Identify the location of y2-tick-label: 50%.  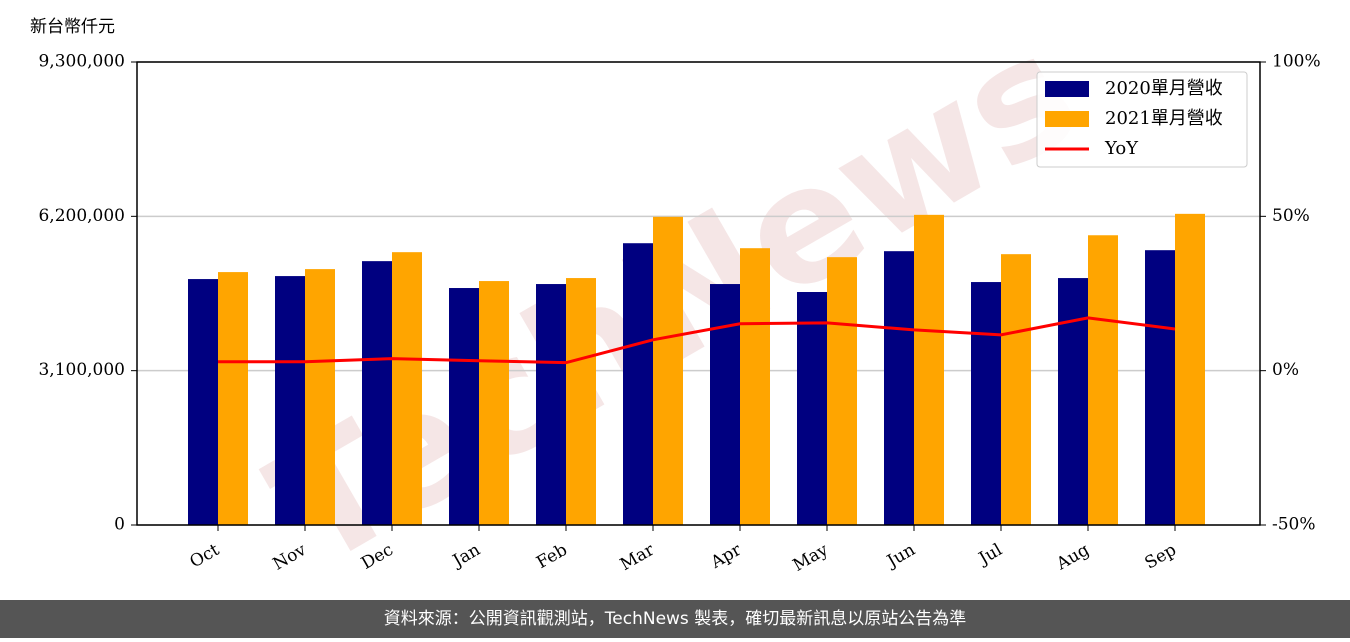
(1291, 216).